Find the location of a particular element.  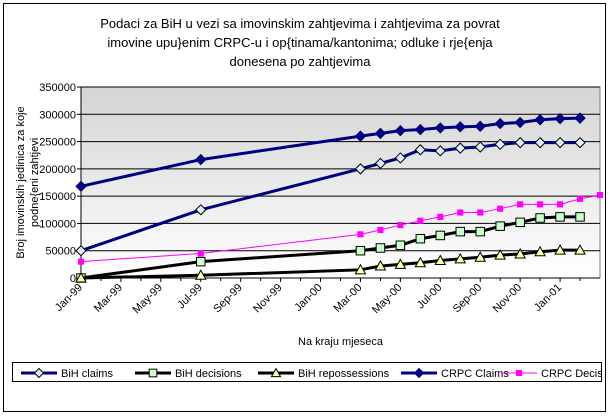

x-tick-label: Sep-00 is located at coordinates (468, 299).